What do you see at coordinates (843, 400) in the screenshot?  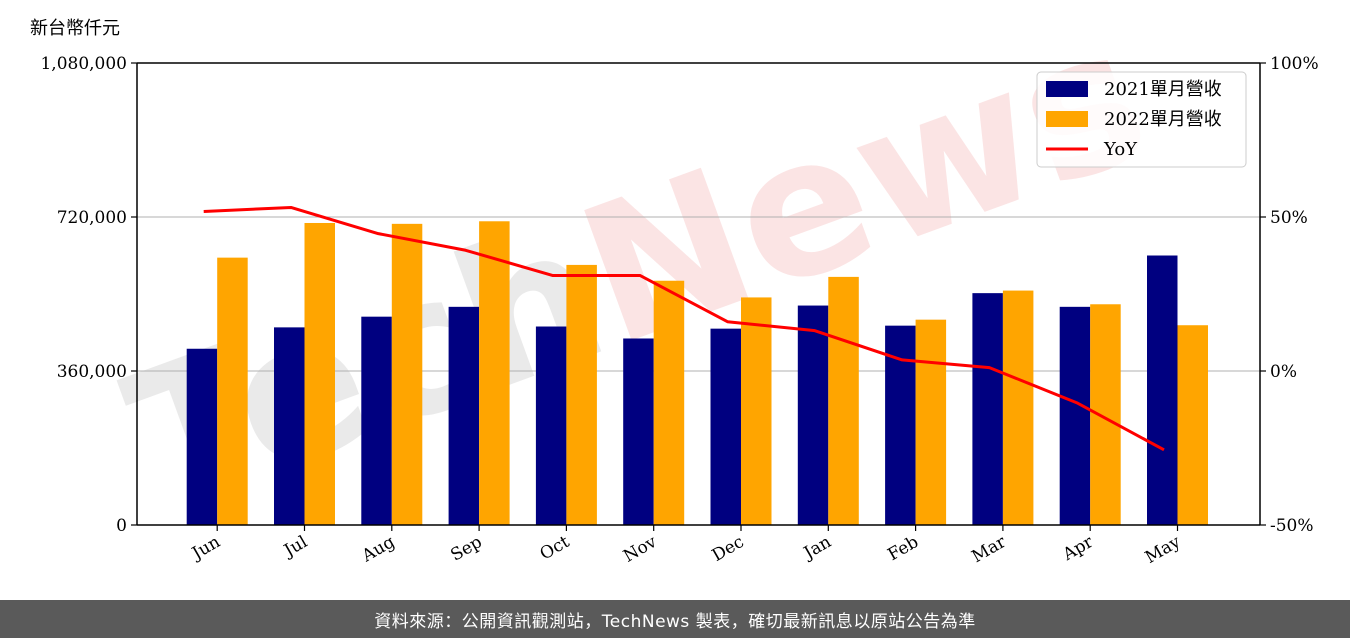 I see `bar-2022-jan` at bounding box center [843, 400].